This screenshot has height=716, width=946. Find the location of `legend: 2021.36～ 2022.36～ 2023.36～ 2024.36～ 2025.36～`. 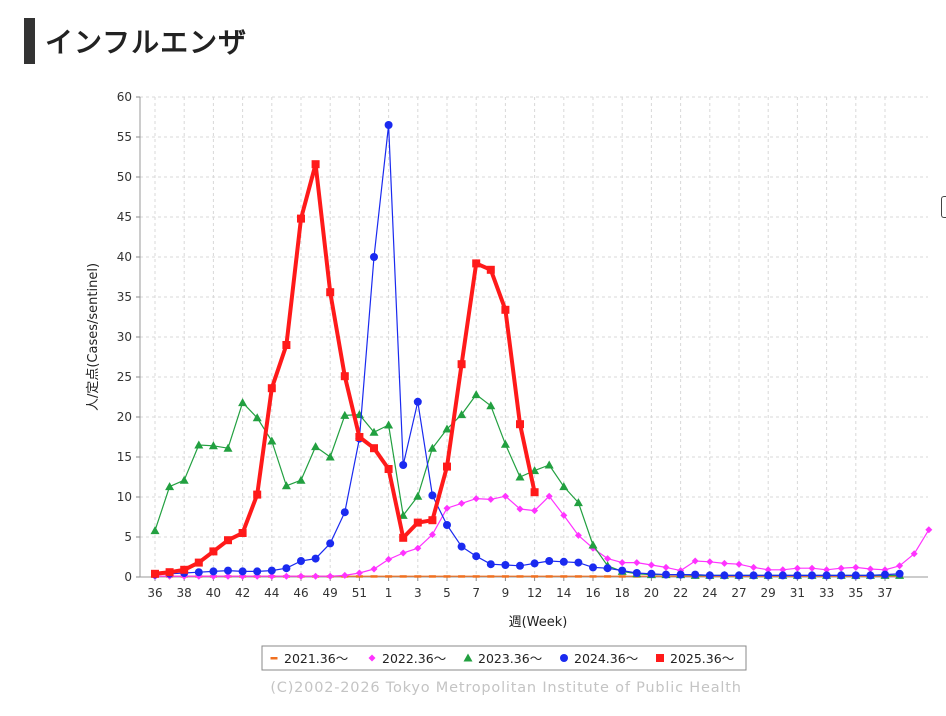

legend: 2021.36～ 2022.36～ 2023.36～ 2024.36～ 2025.36～ is located at coordinates (504, 658).